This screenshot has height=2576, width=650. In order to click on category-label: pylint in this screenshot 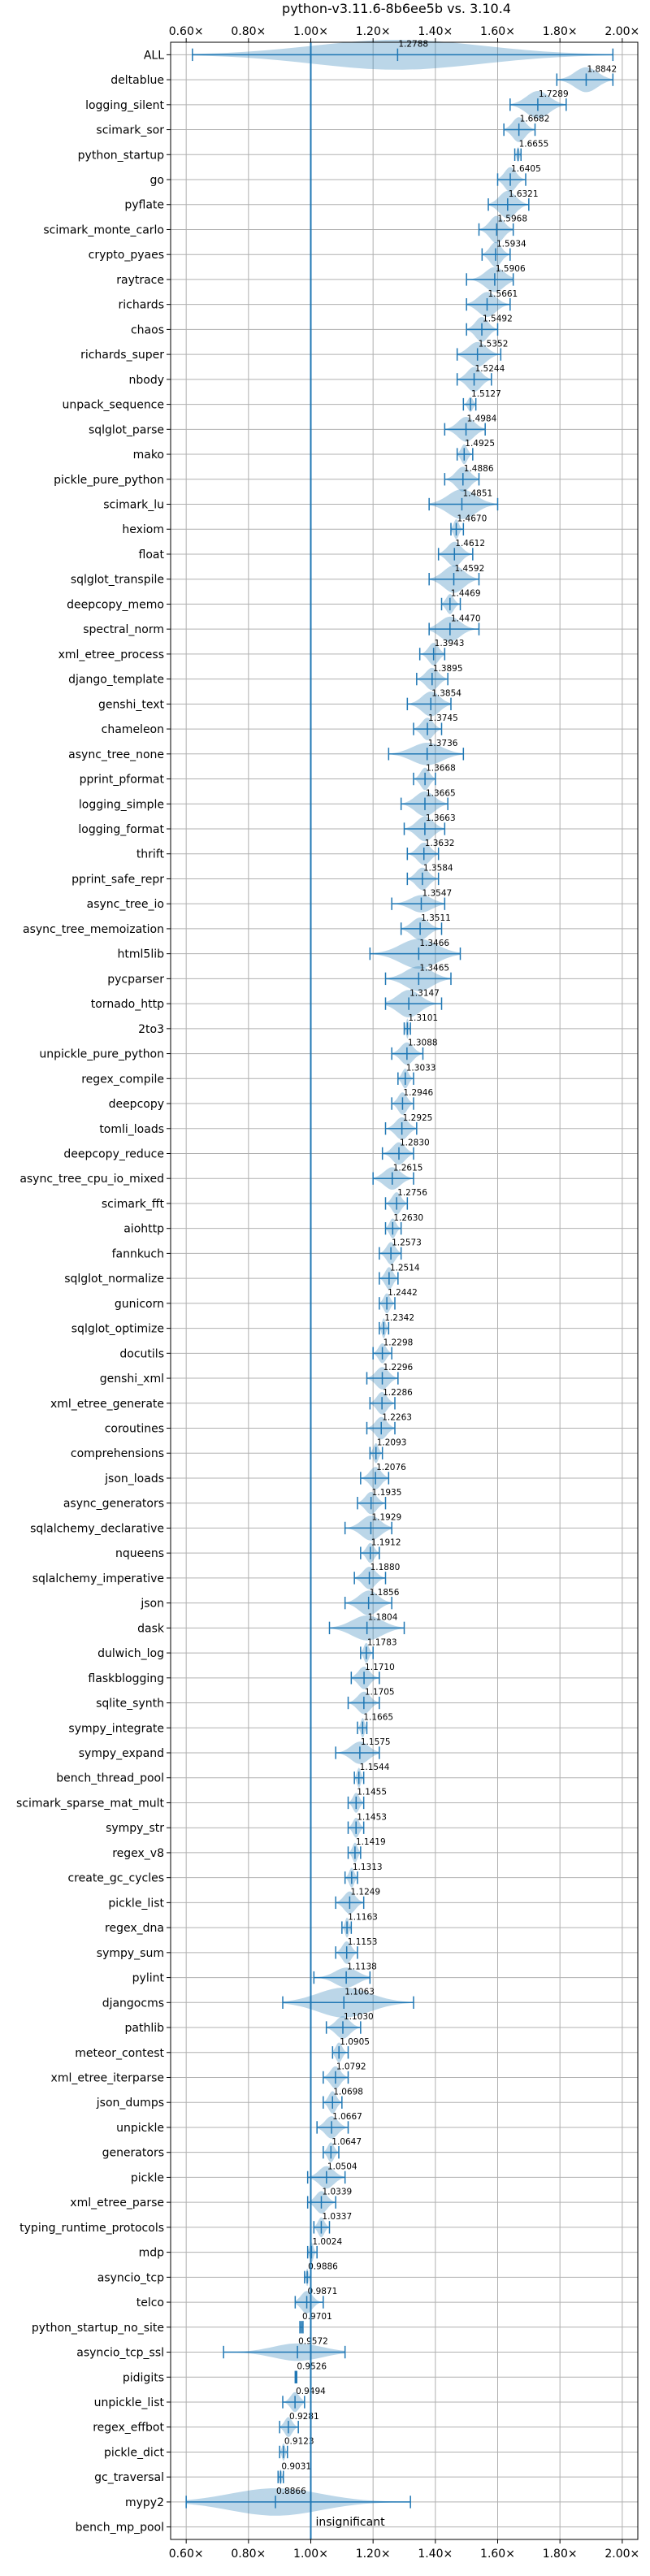, I will do `click(148, 1978)`.